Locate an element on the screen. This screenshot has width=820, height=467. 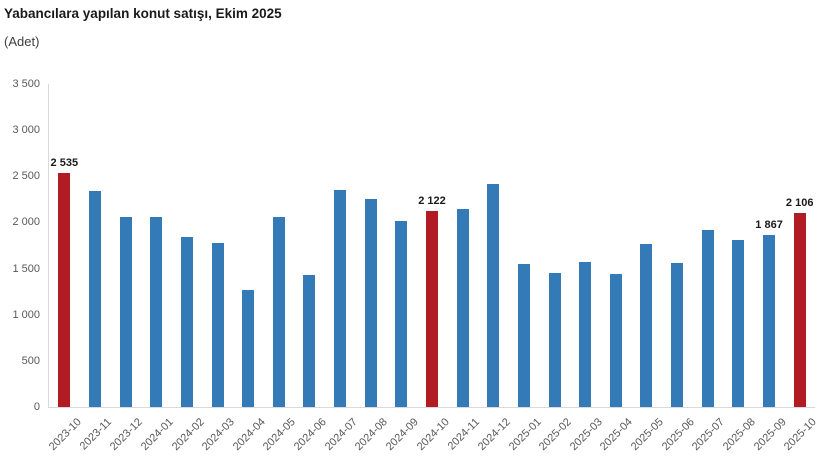
bar-slot: 2024-01 is located at coordinates (157, 268).